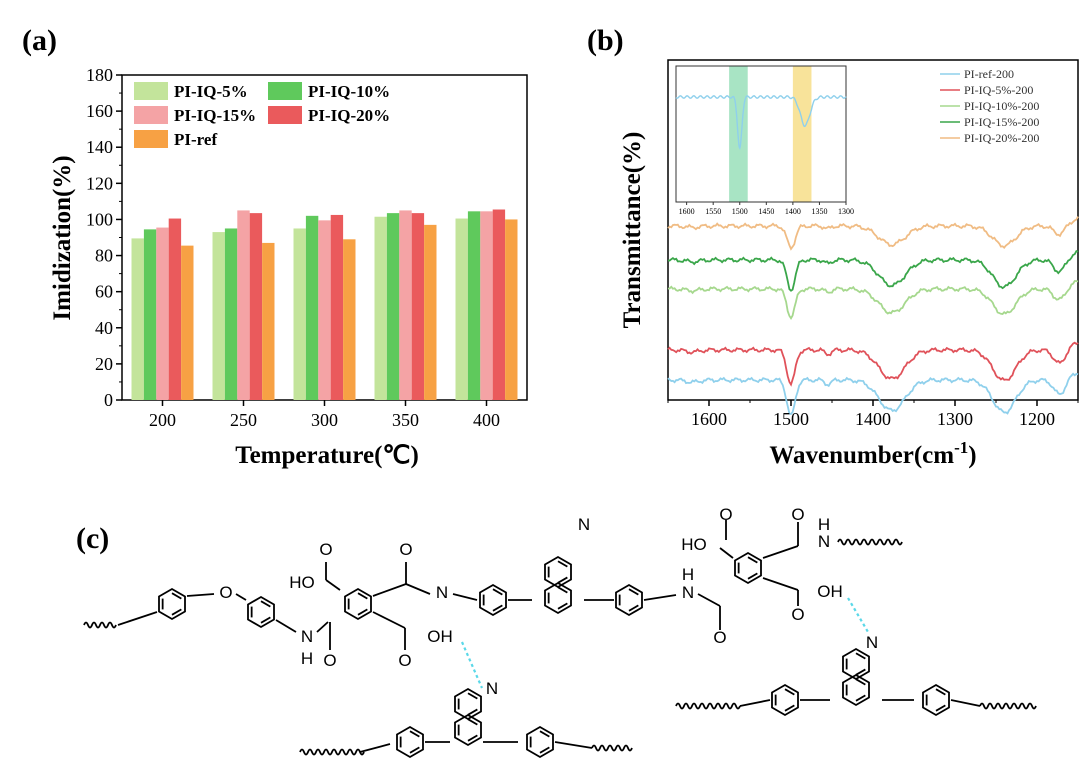 This screenshot has width=1080, height=778. Describe the element at coordinates (162, 420) in the screenshot. I see `x-tick-label-200: 200` at that location.